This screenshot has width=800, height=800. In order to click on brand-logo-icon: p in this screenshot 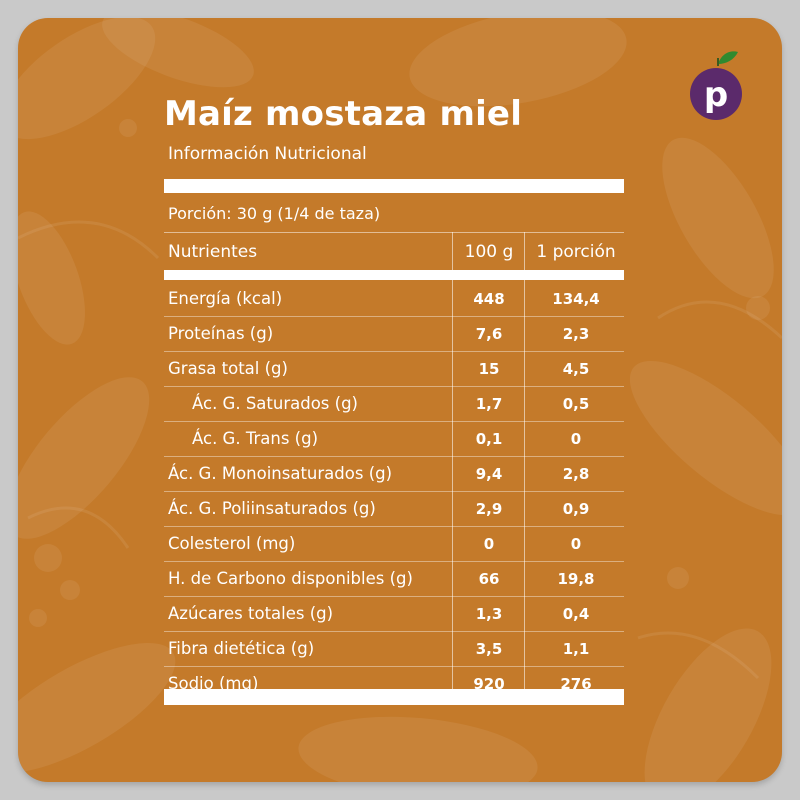, I will do `click(716, 85)`.